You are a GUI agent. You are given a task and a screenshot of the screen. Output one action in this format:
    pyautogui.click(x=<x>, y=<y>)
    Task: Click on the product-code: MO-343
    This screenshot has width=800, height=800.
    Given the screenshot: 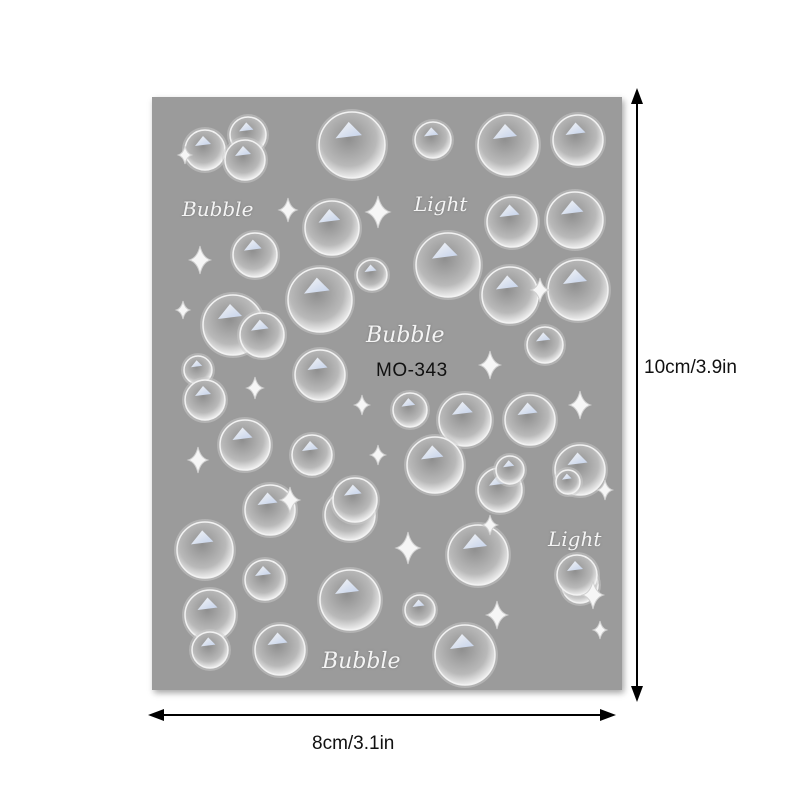 What is the action you would take?
    pyautogui.click(x=412, y=370)
    